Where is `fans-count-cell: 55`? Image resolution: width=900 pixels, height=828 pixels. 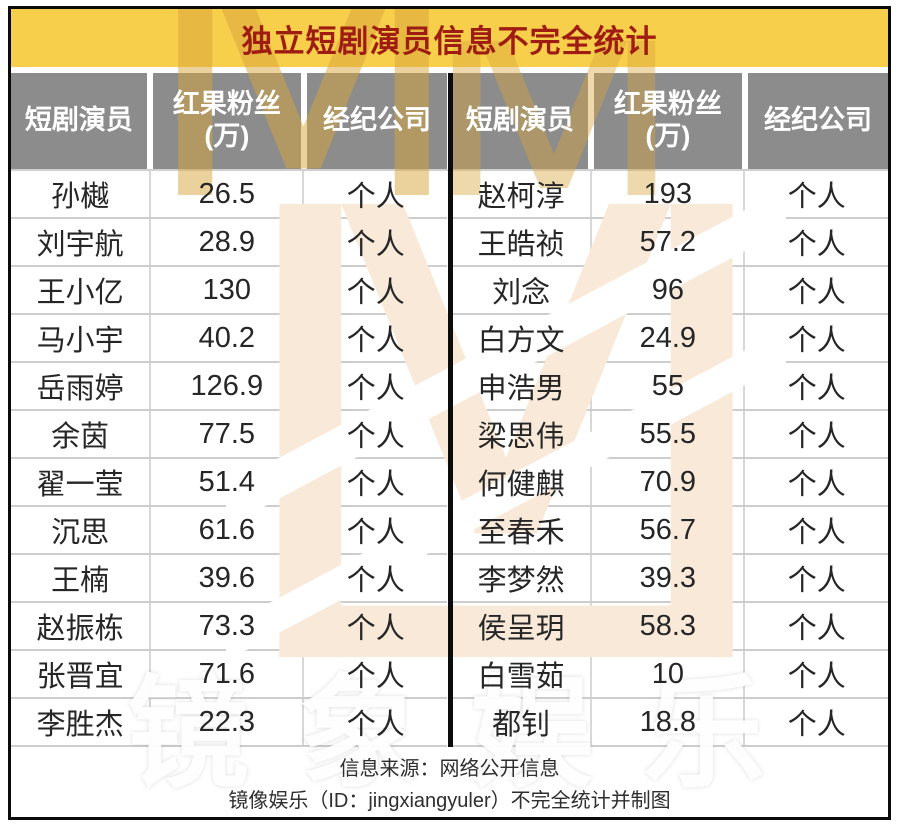 fans-count-cell: 55 is located at coordinates (669, 386).